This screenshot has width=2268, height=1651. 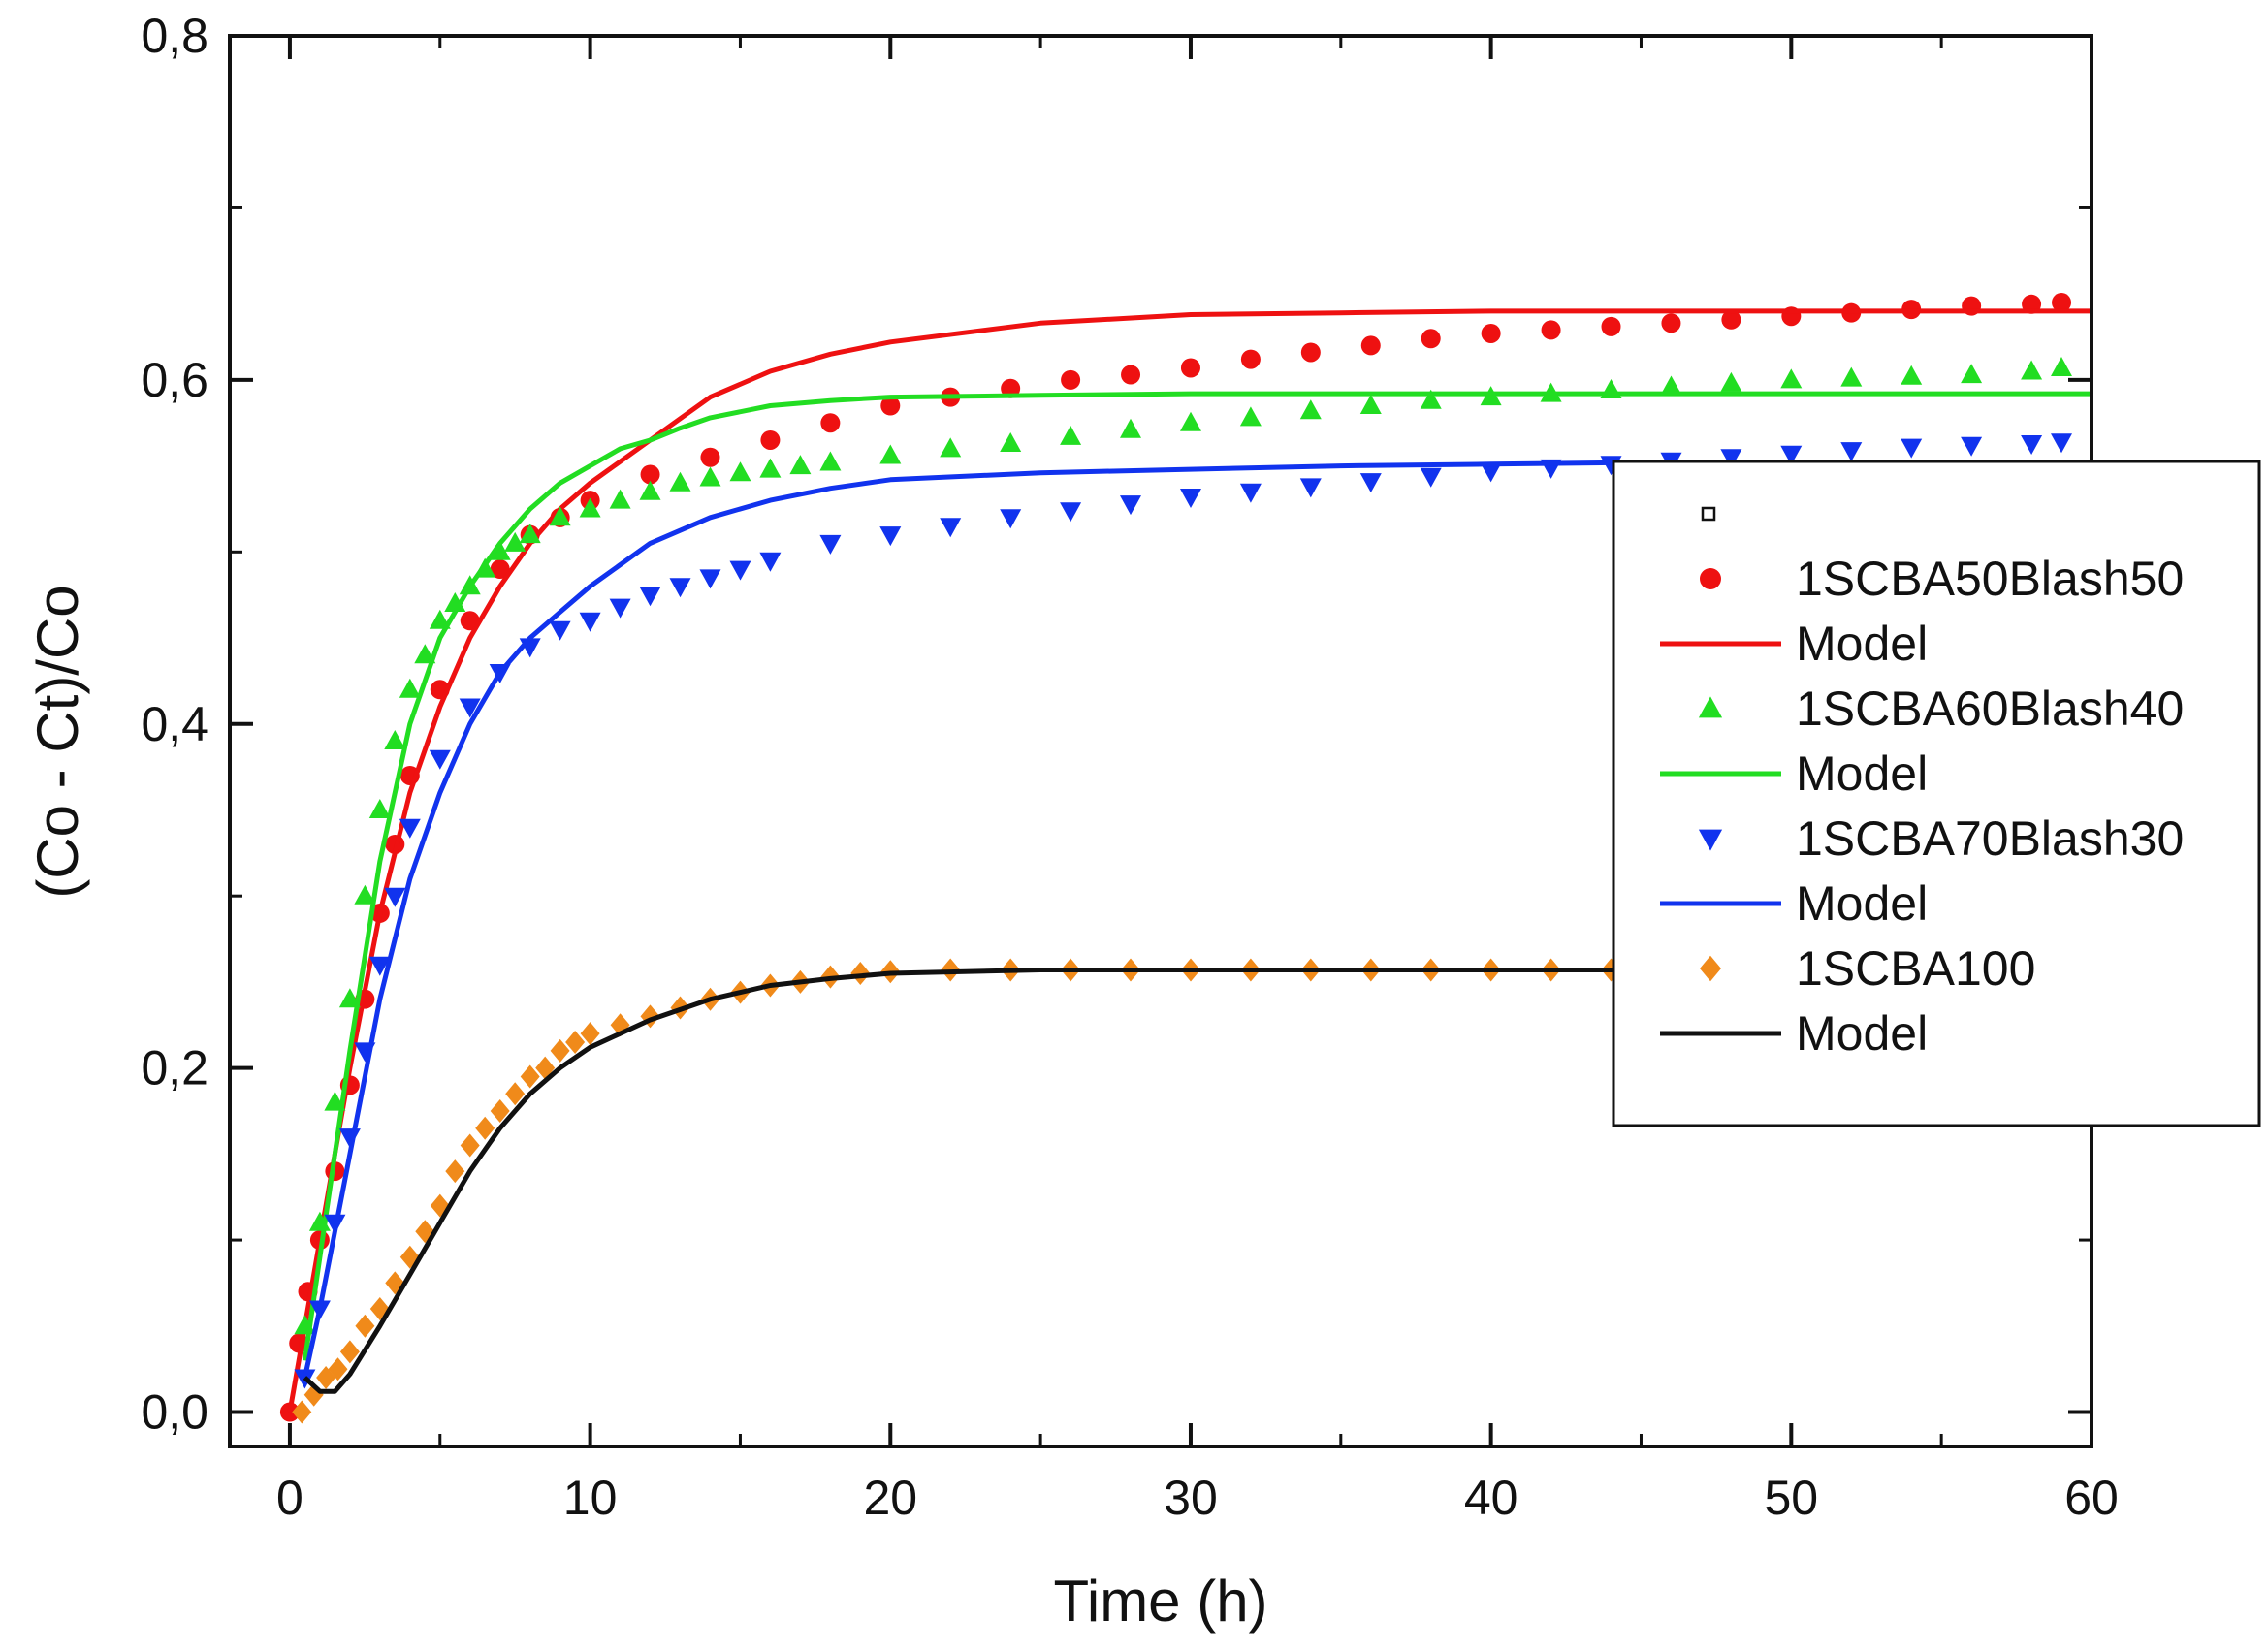 I want to click on y-tick-labels: 0,0 0,2 0,4 0,6 0,8, so click(x=174, y=724).